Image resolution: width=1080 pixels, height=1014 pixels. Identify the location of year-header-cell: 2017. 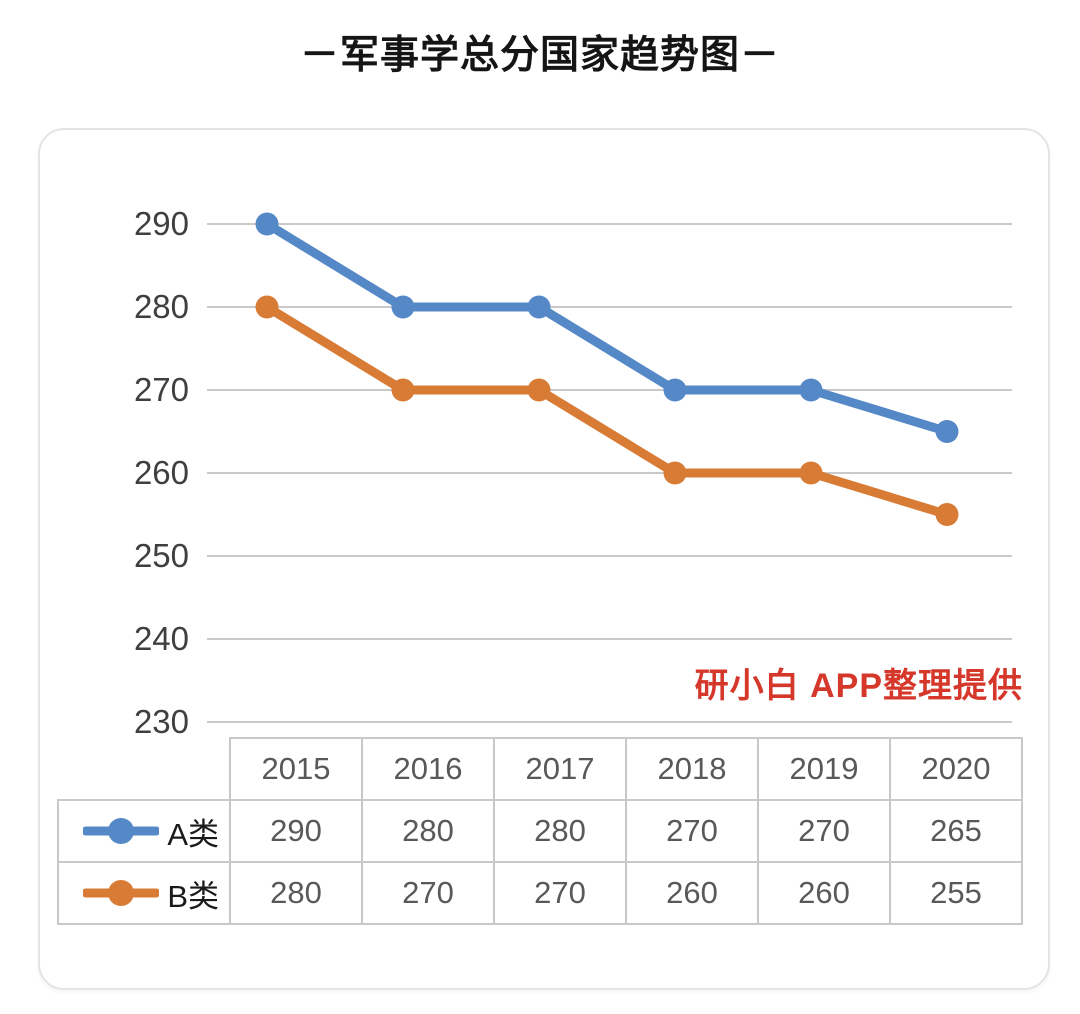
(560, 769).